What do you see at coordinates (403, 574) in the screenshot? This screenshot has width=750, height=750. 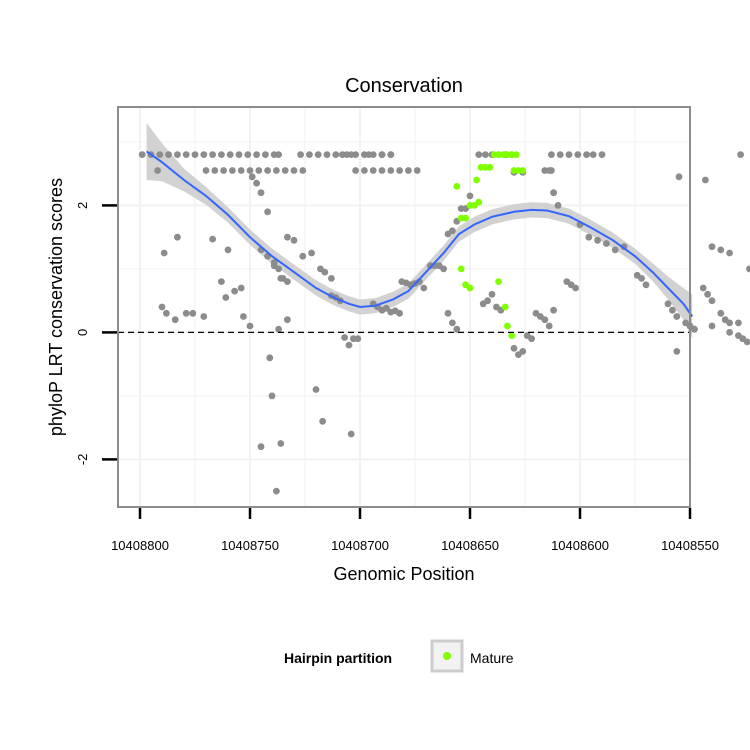 I see `x-axis-title: Genomic Position` at bounding box center [403, 574].